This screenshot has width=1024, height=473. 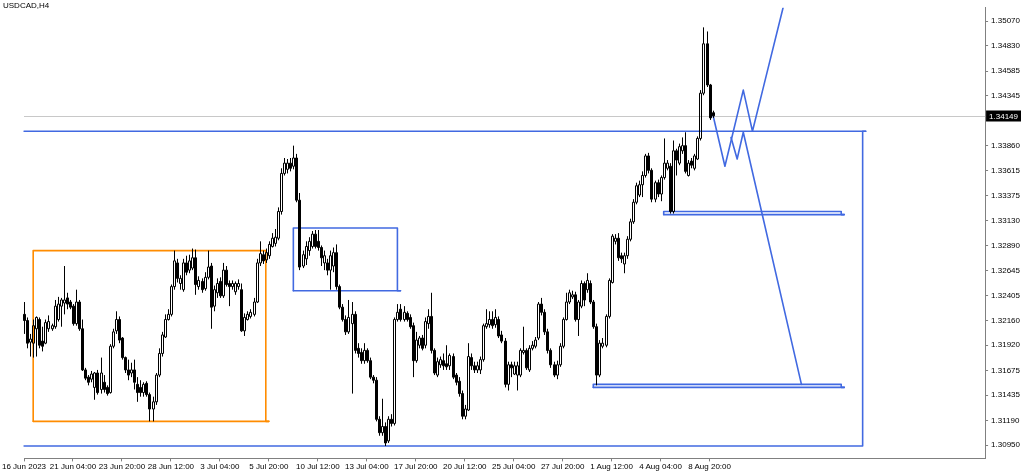 What do you see at coordinates (514, 467) in the screenshot?
I see `x-tick-label: 25 Jul 04:00` at bounding box center [514, 467].